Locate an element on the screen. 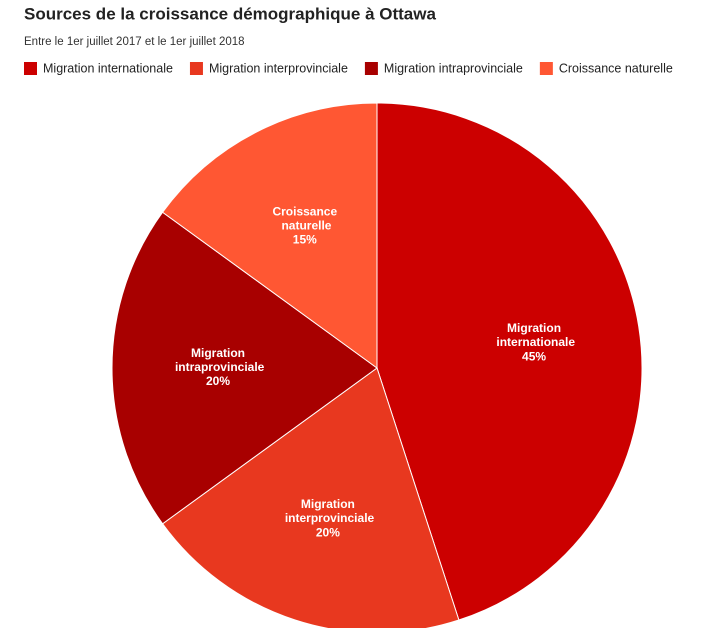 The image size is (719, 628). slice-value-label: 15% is located at coordinates (305, 240).